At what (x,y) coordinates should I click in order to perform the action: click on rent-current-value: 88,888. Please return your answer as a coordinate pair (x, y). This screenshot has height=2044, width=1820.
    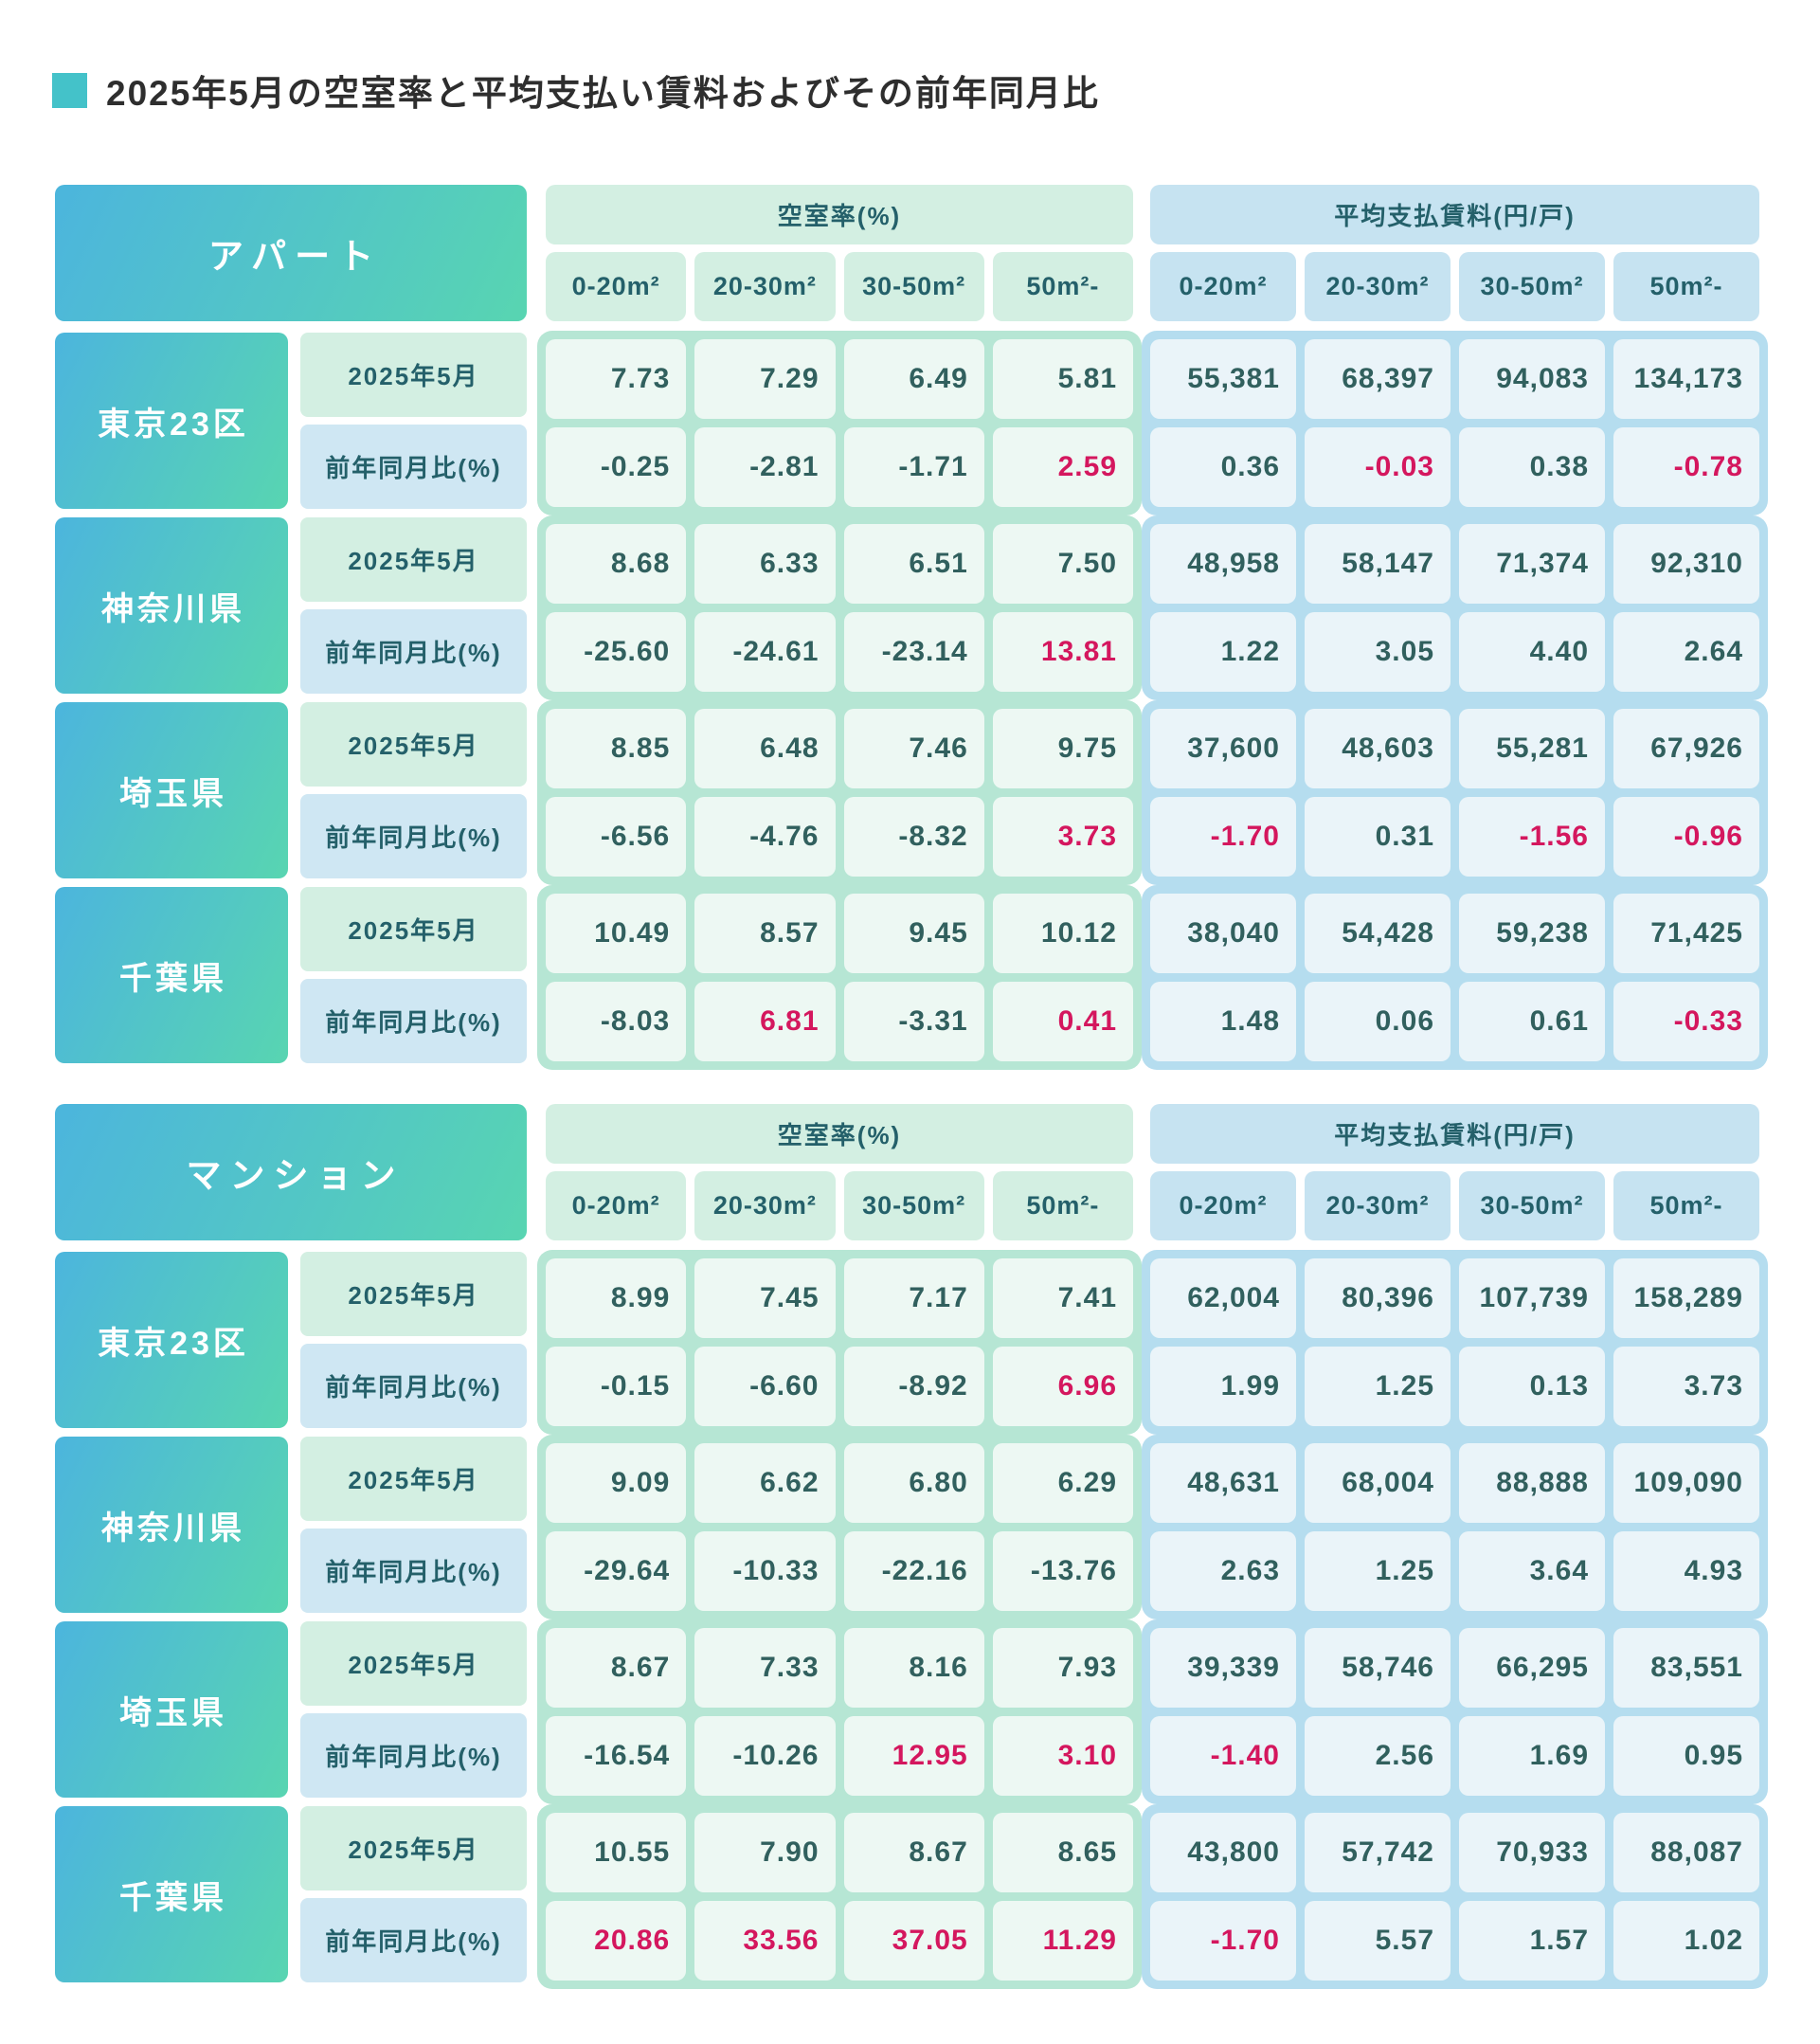
    Looking at the image, I should click on (1532, 1483).